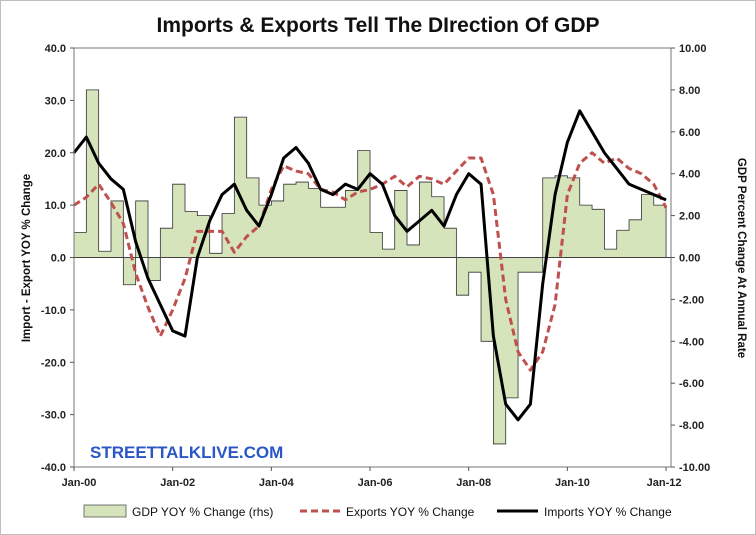 The height and width of the screenshot is (535, 756). Describe the element at coordinates (689, 259) in the screenshot. I see `right-tick-label: 0.00` at that location.